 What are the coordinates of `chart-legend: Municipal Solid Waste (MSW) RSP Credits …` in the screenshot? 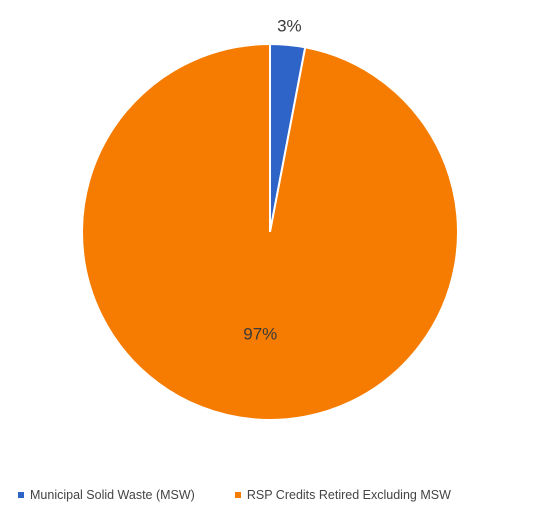 It's located at (234, 495).